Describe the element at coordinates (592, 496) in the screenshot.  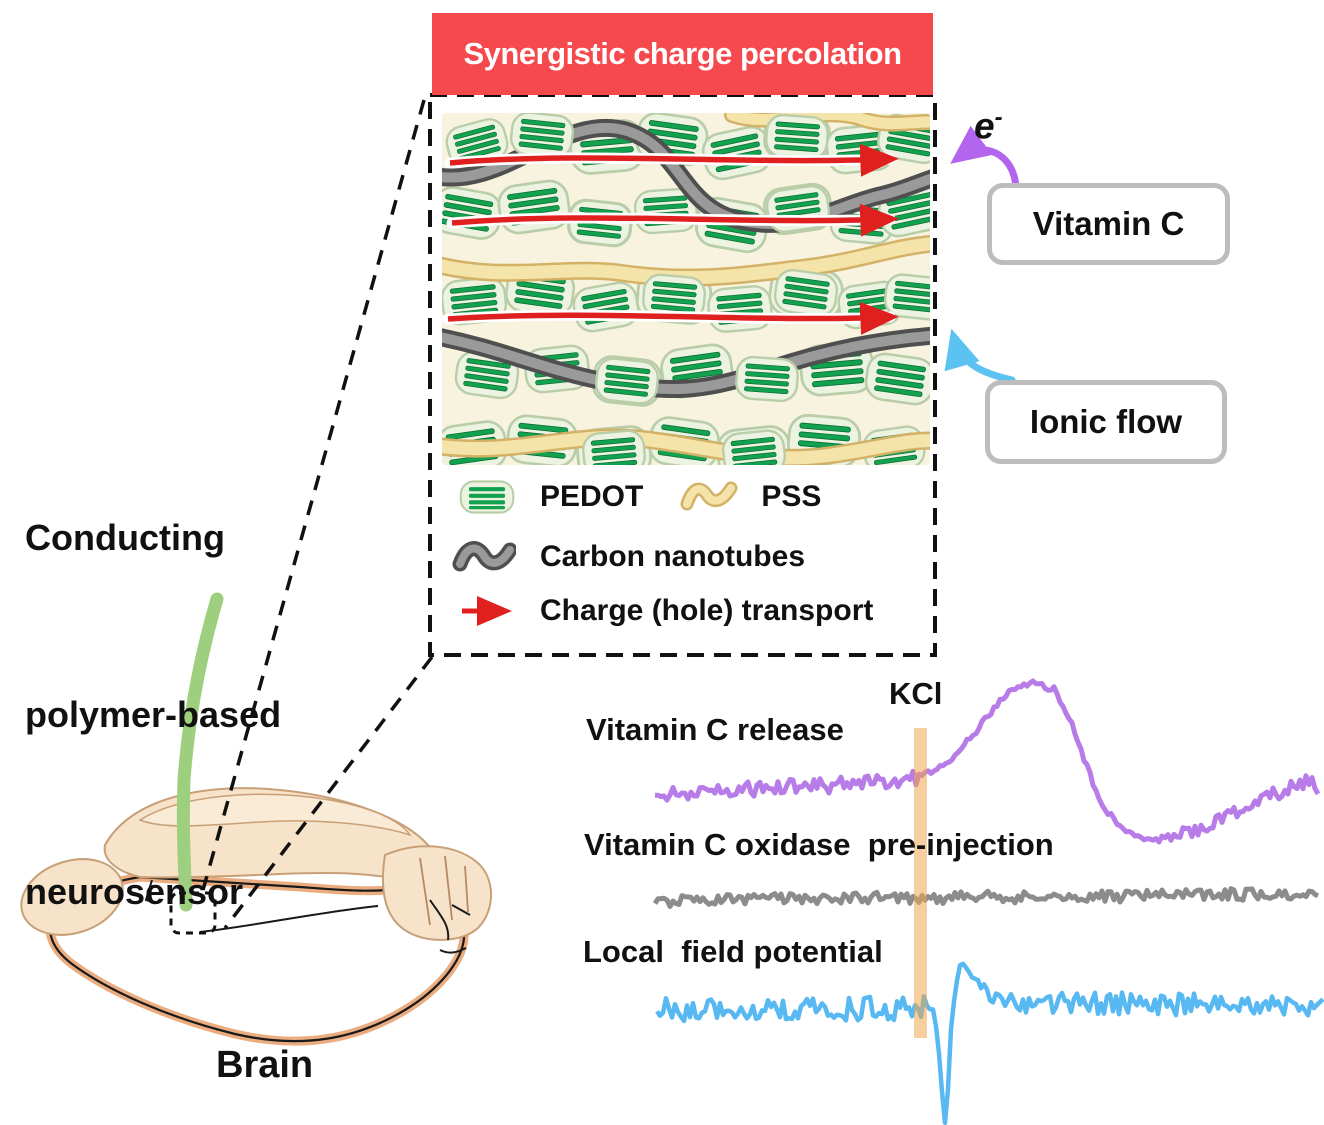
I see `legend-label-pedot: PEDOT` at that location.